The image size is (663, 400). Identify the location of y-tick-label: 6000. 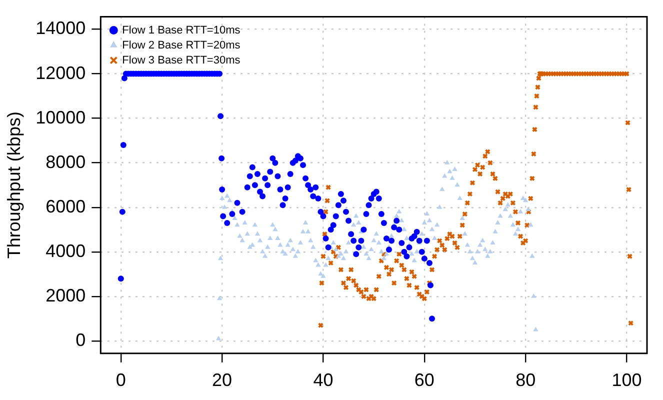
(66, 206).